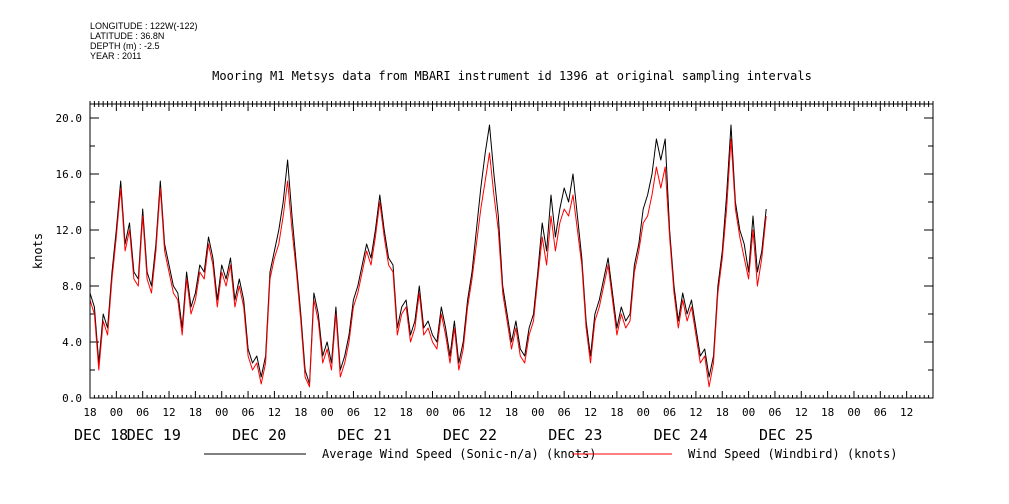 Image resolution: width=1009 pixels, height=504 pixels. Describe the element at coordinates (127, 36) in the screenshot. I see `latitude-text: LATITUDE : 36.8N` at that location.